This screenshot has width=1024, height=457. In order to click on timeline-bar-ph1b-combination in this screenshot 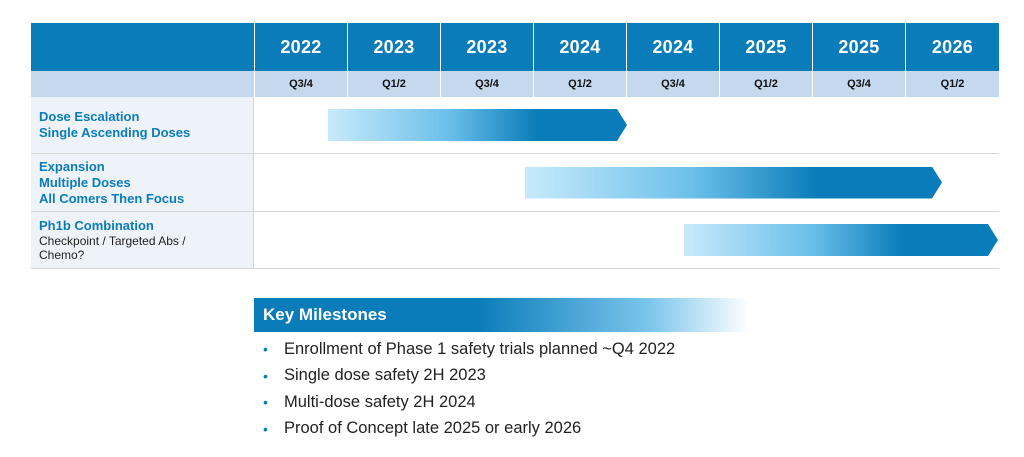, I will do `click(841, 240)`.